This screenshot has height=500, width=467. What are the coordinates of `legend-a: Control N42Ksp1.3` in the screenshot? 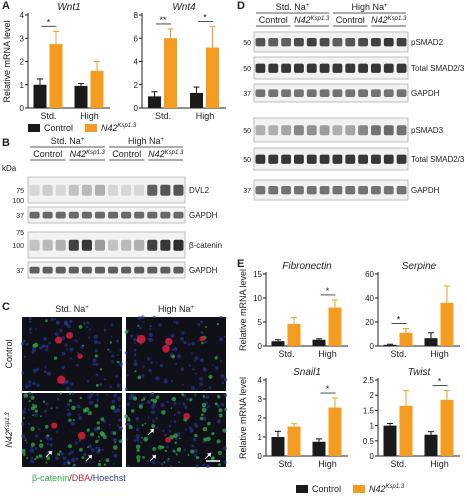 It's located at (82, 128).